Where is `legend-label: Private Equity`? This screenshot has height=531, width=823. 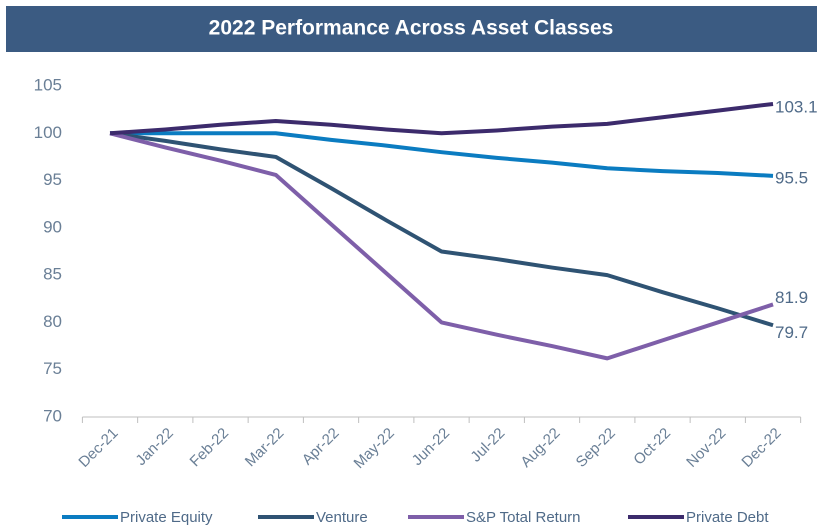 legend-label: Private Equity is located at coordinates (166, 517).